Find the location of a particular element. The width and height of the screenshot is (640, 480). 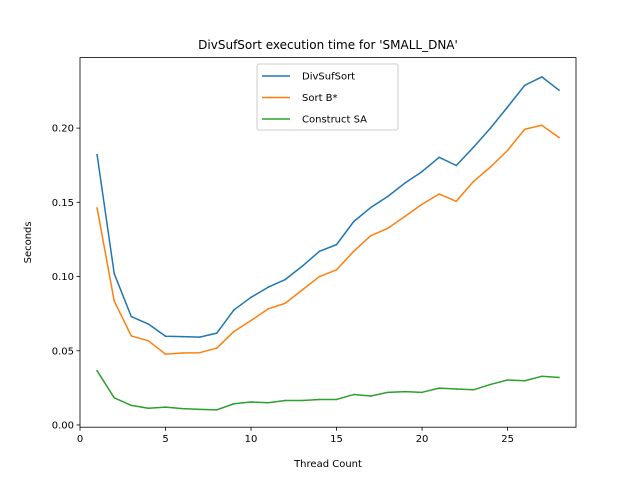

legend-box is located at coordinates (327, 97).